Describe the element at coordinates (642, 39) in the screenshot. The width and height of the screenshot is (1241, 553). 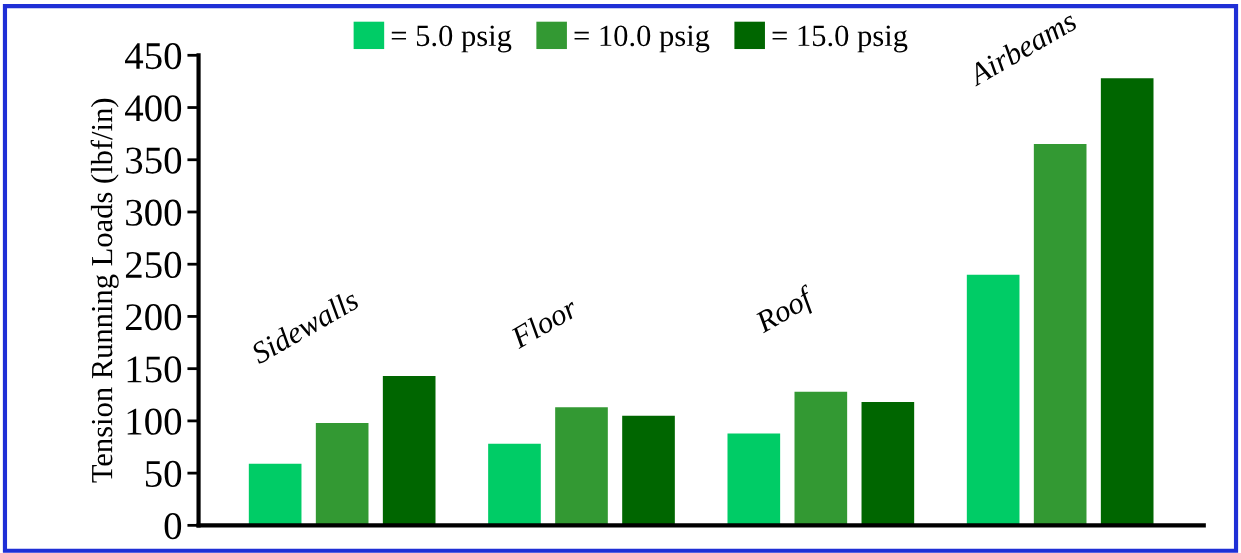
I see `legend-label: = 10.0 psig` at that location.